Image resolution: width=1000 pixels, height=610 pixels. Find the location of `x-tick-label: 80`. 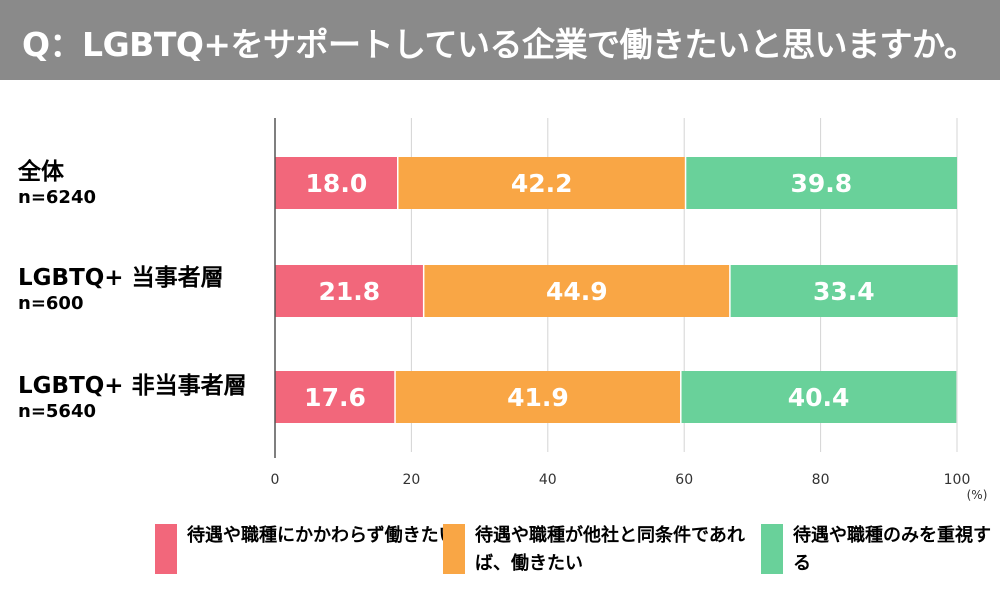

x-tick-label: 80 is located at coordinates (821, 480).